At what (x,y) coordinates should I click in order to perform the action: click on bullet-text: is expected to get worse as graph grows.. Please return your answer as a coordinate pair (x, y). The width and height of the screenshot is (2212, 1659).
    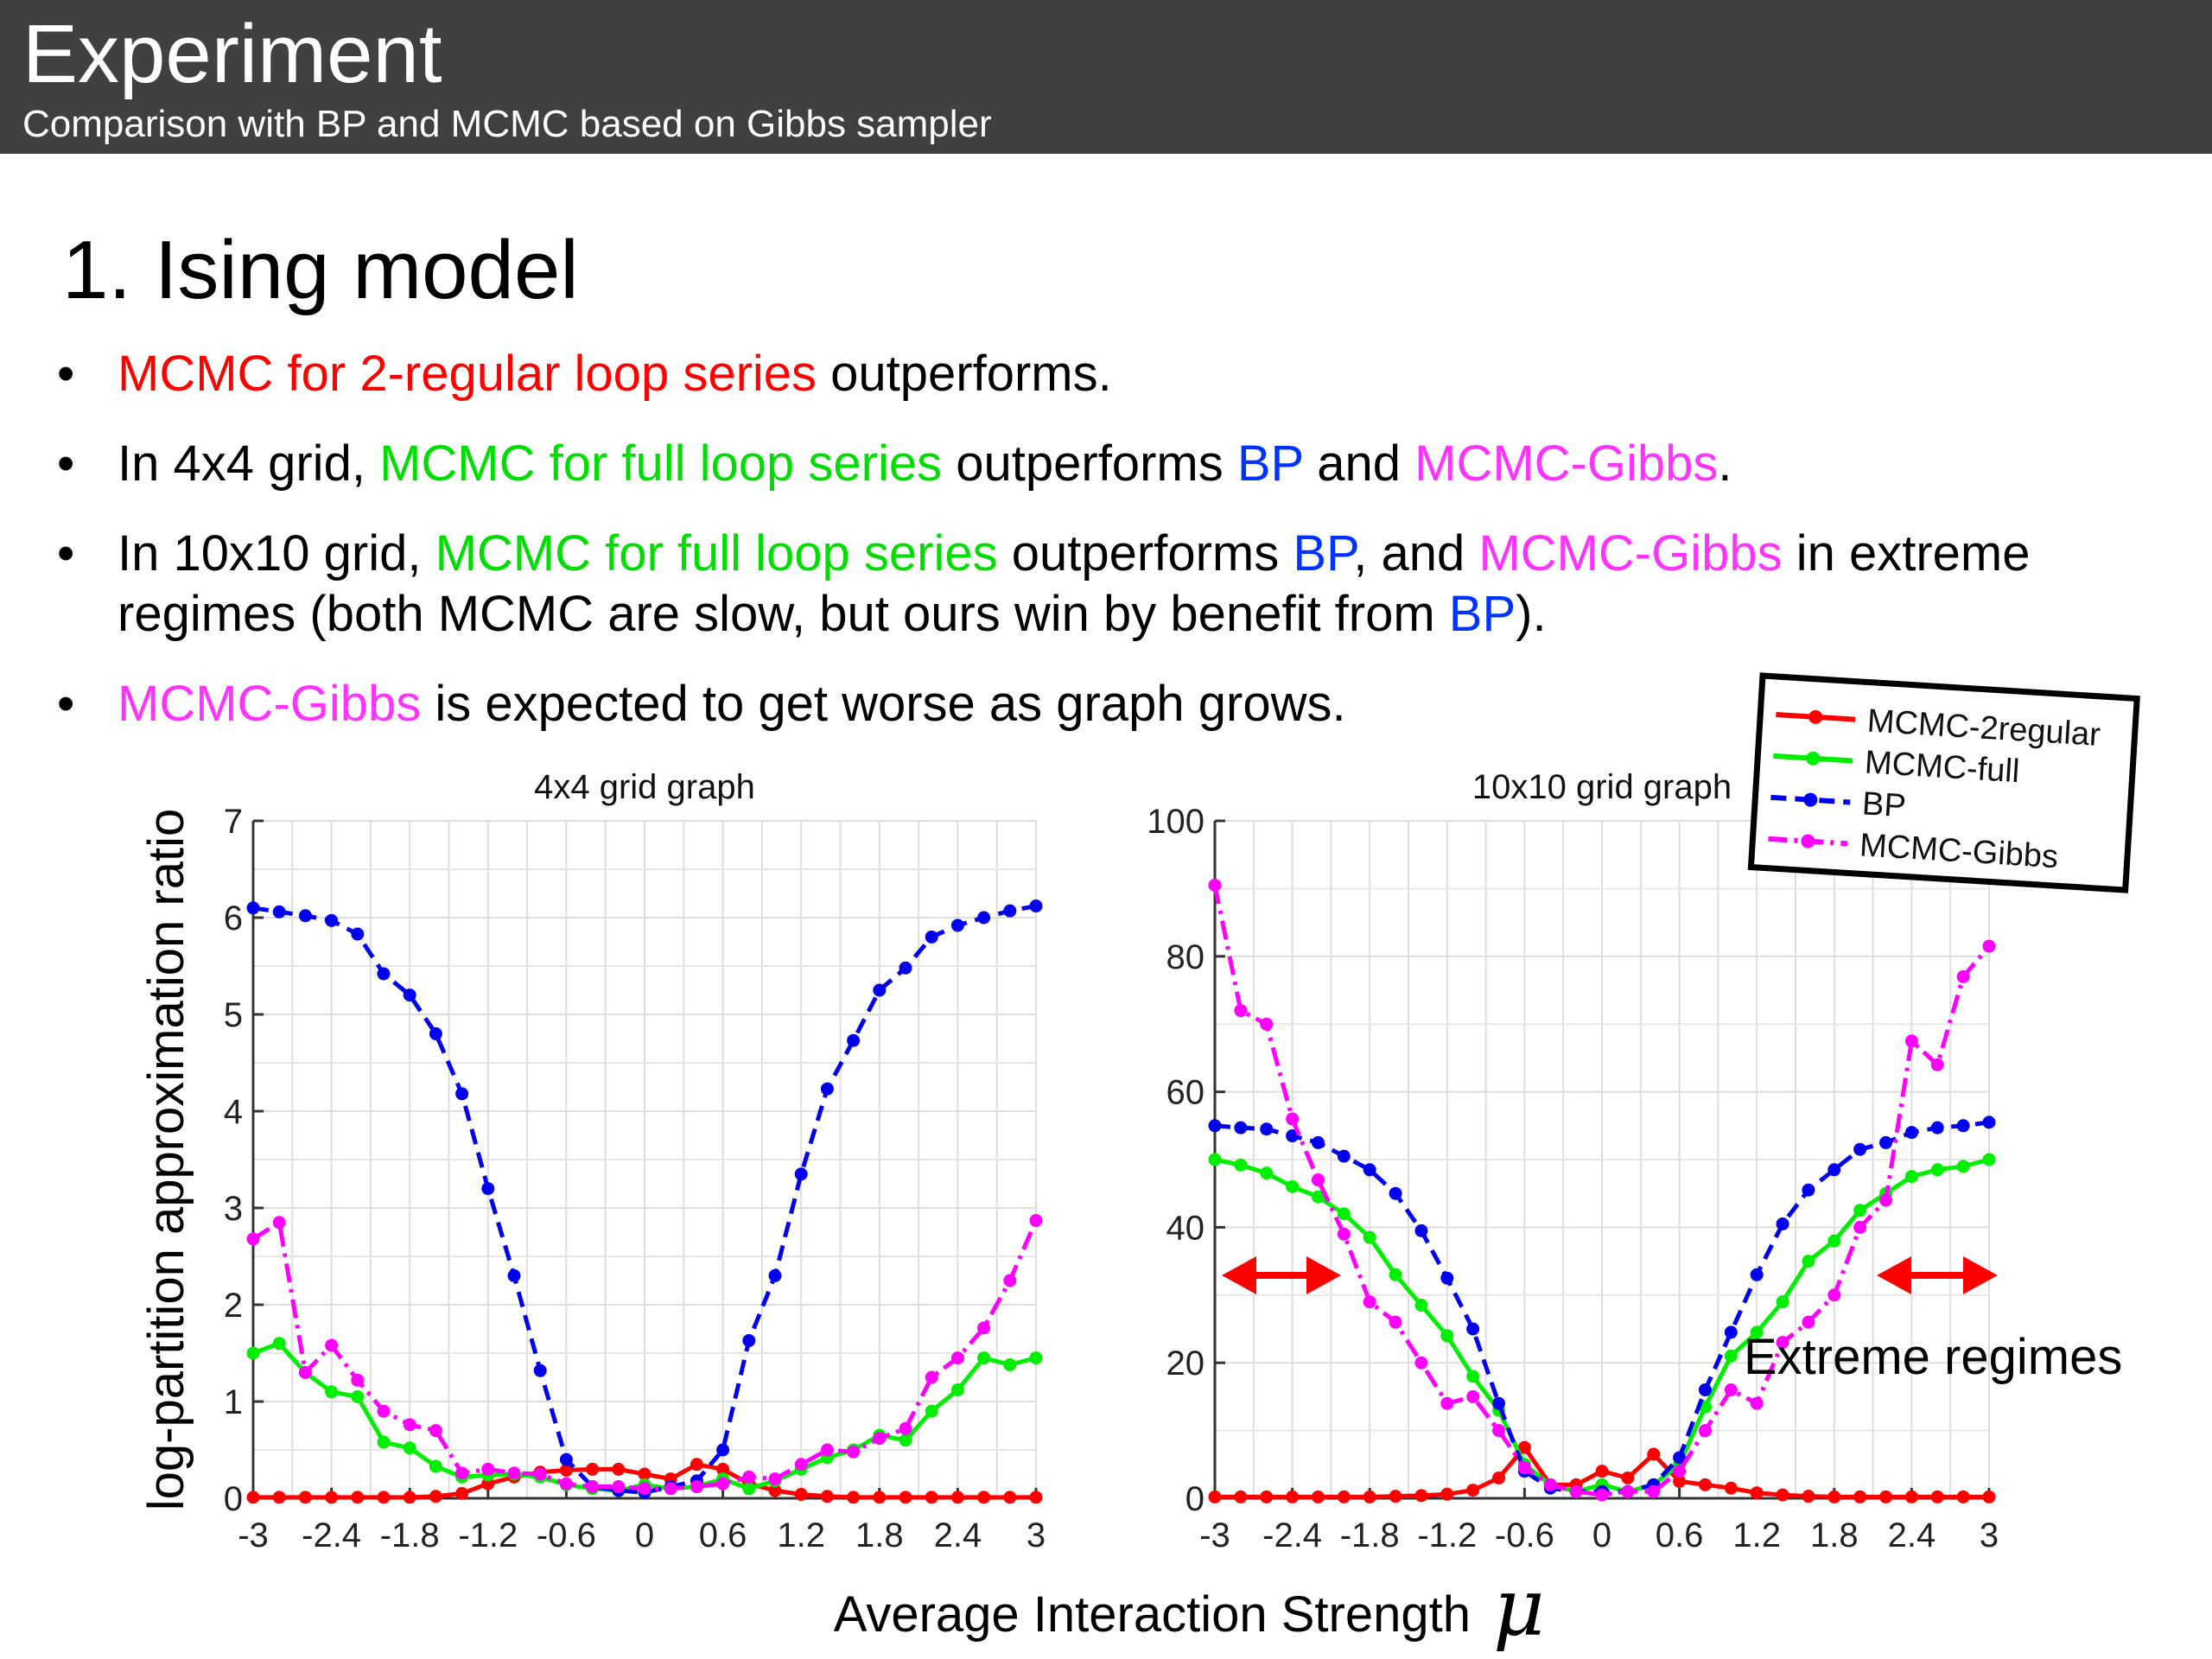
    Looking at the image, I should click on (883, 704).